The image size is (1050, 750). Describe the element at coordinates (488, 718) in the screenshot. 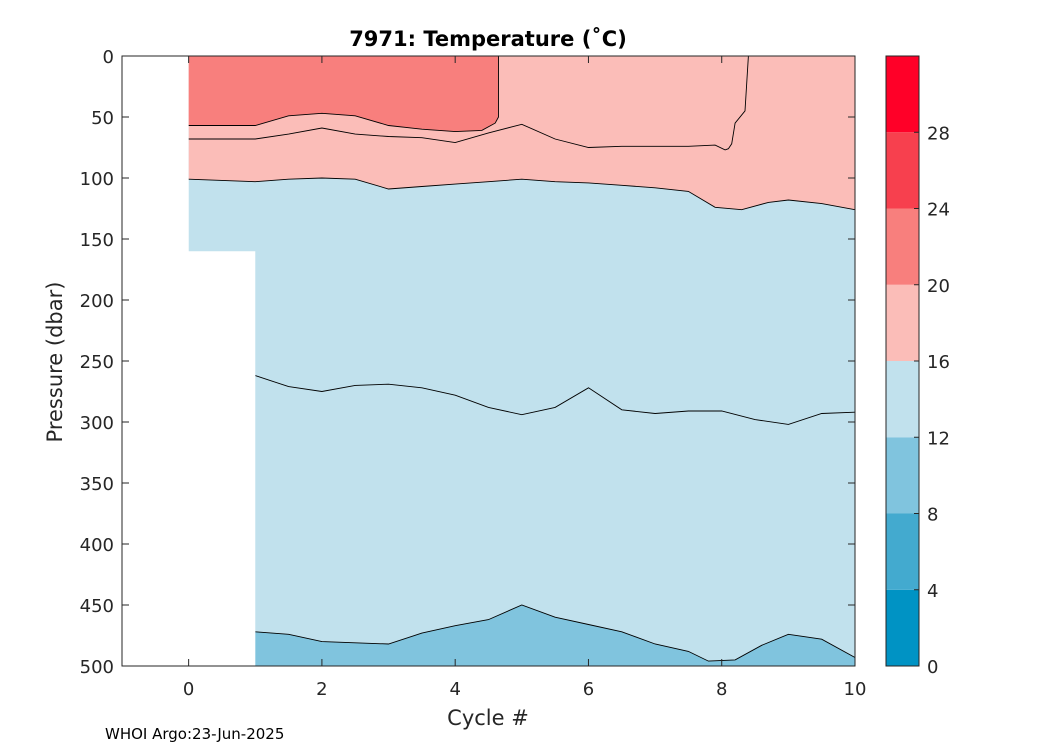

I see `x-axis-title: Cycle #` at that location.